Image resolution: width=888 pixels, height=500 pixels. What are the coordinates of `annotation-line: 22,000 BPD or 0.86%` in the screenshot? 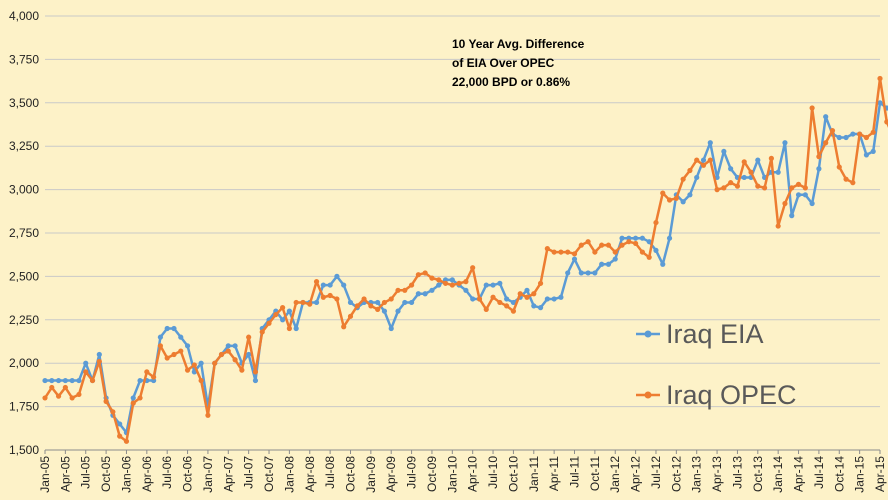 It's located at (511, 82).